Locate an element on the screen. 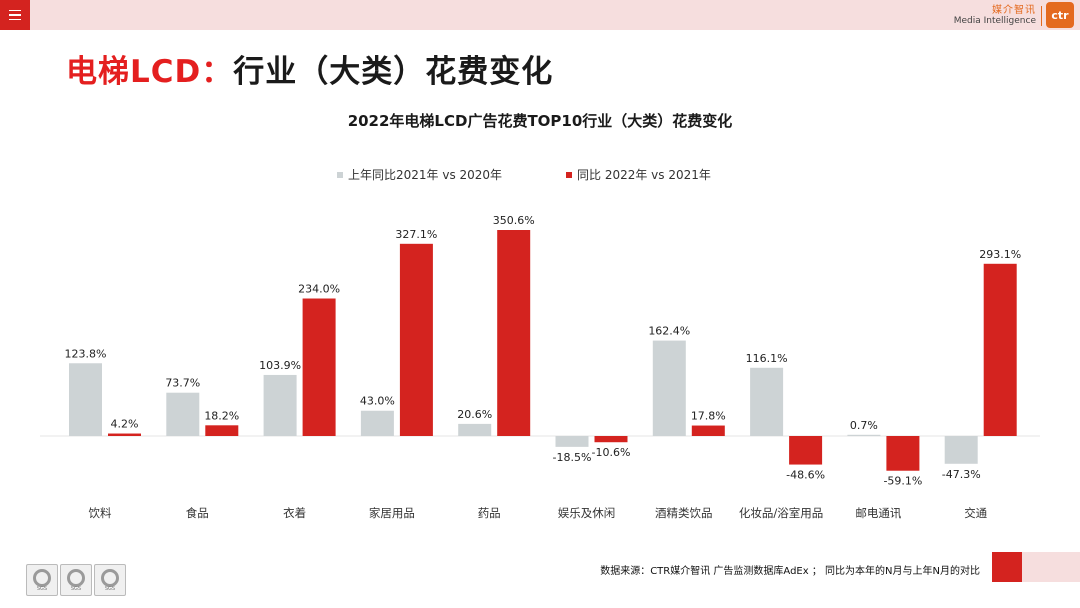  data-label-series1: 162.4% is located at coordinates (669, 331).